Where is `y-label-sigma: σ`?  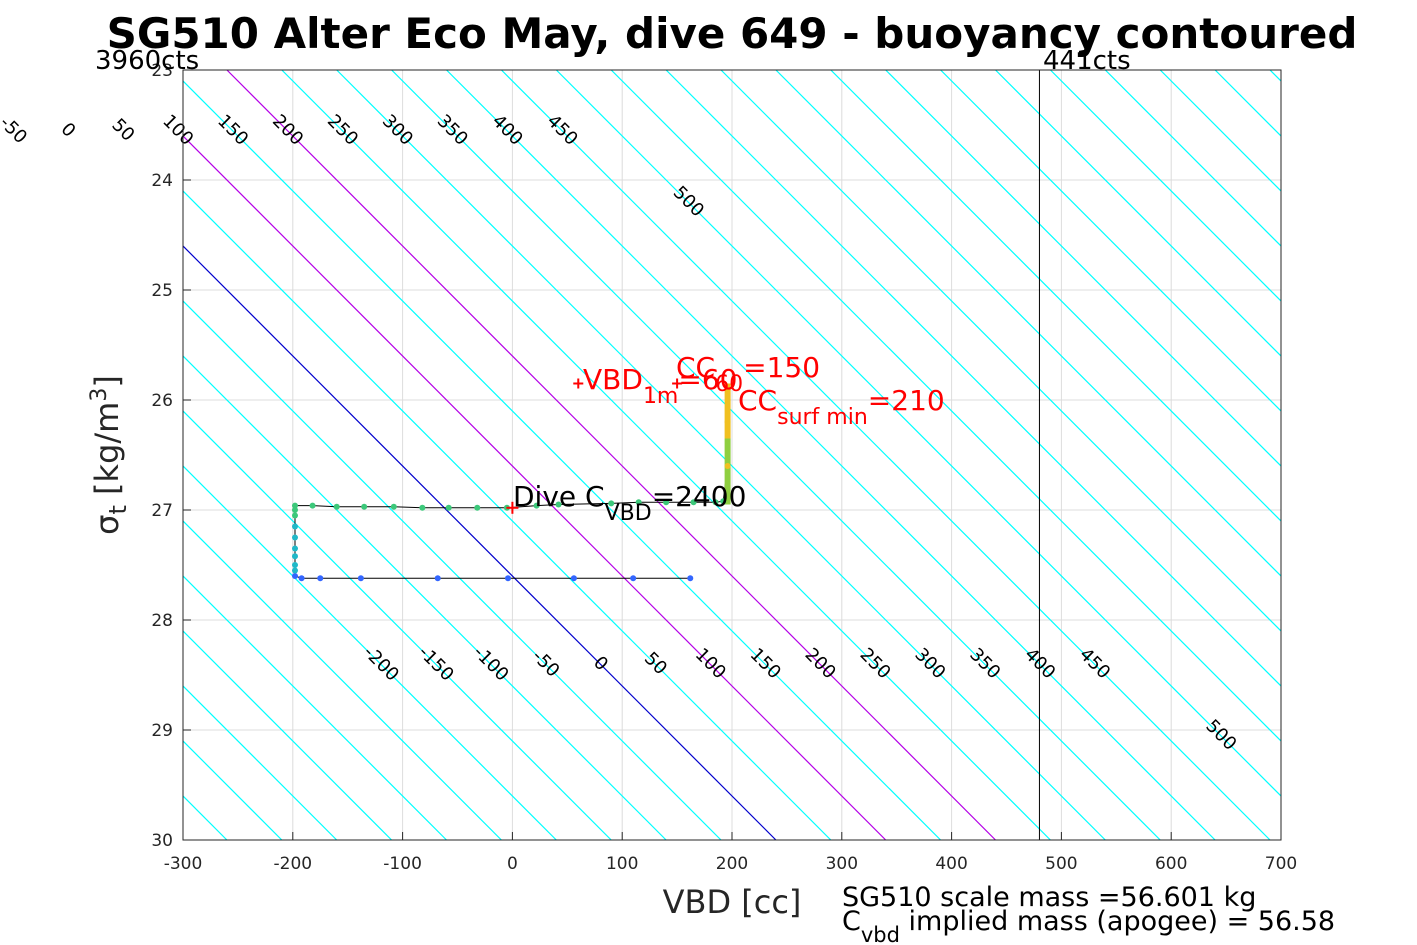
y-label-sigma: σ is located at coordinates (107, 525).